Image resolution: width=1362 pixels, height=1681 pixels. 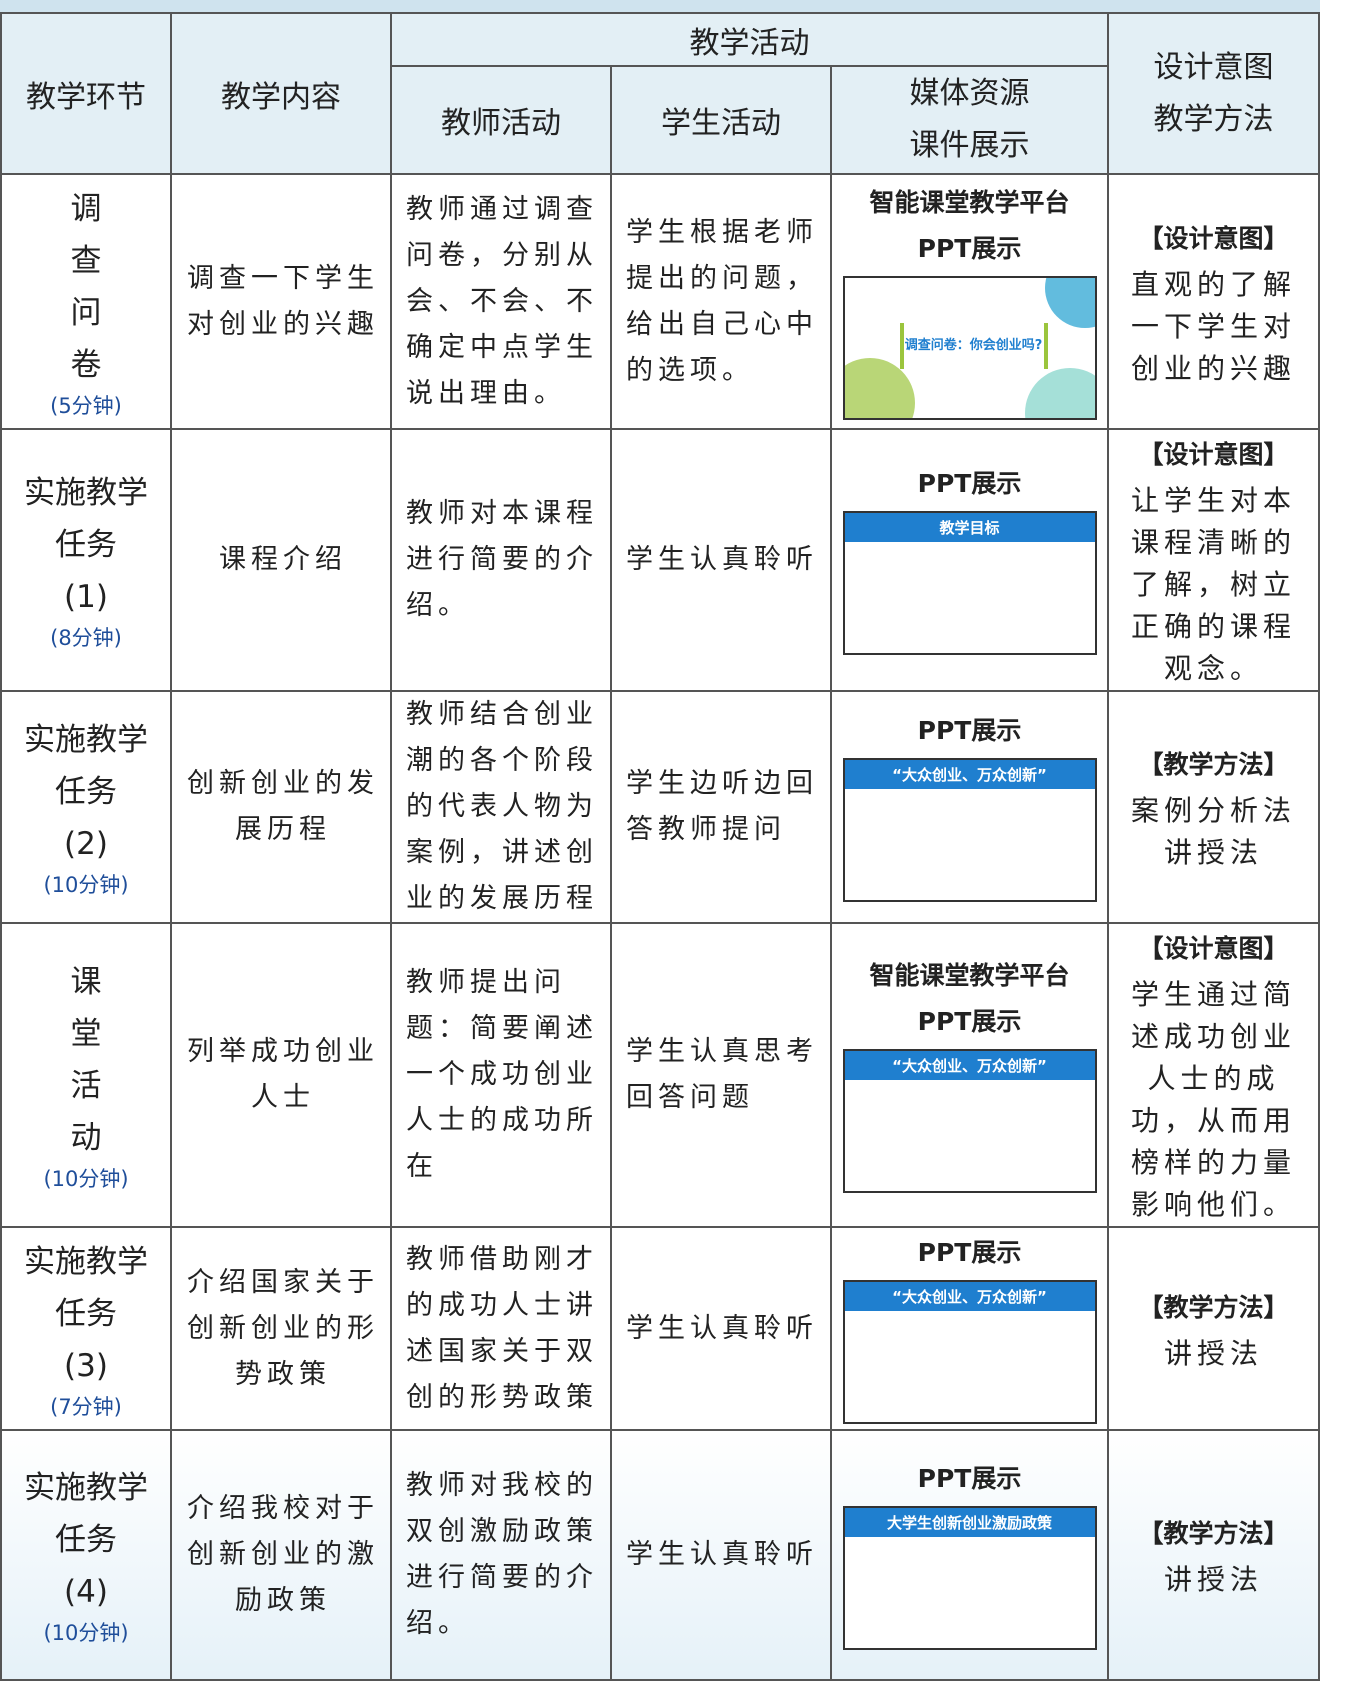 What do you see at coordinates (86, 364) in the screenshot?
I see `stage-line: 卷` at bounding box center [86, 364].